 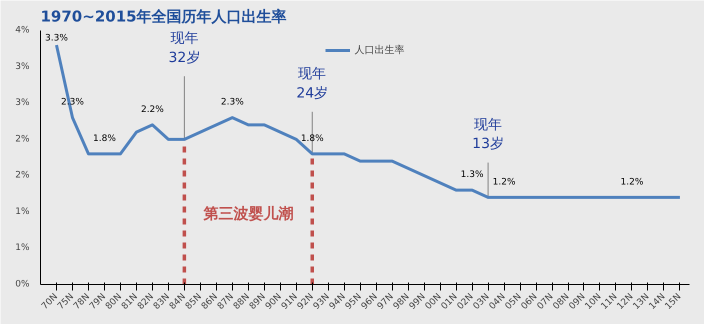 What do you see at coordinates (163, 17) in the screenshot?
I see `chart-title: 1970~2015年全国历年人口出生率` at bounding box center [163, 17].